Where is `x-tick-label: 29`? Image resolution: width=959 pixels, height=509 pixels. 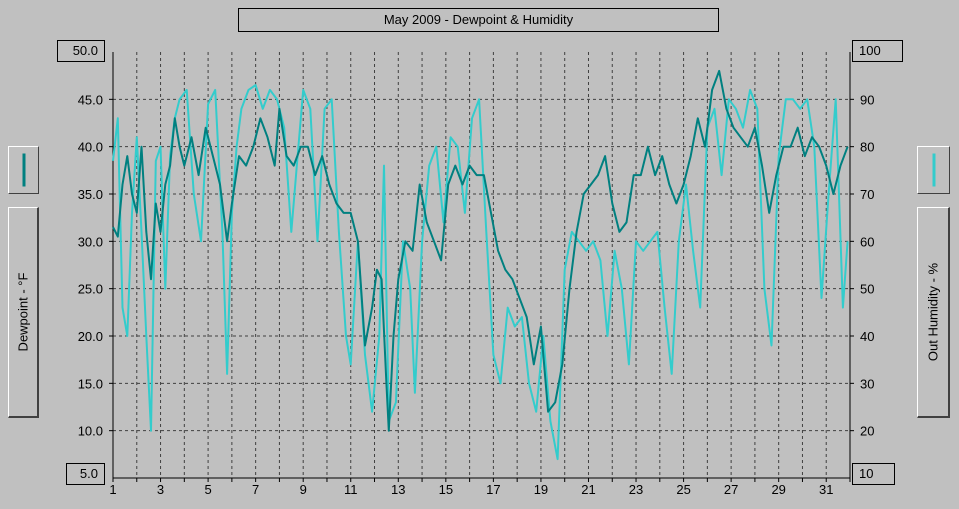 x-tick-label: 29 is located at coordinates (778, 489).